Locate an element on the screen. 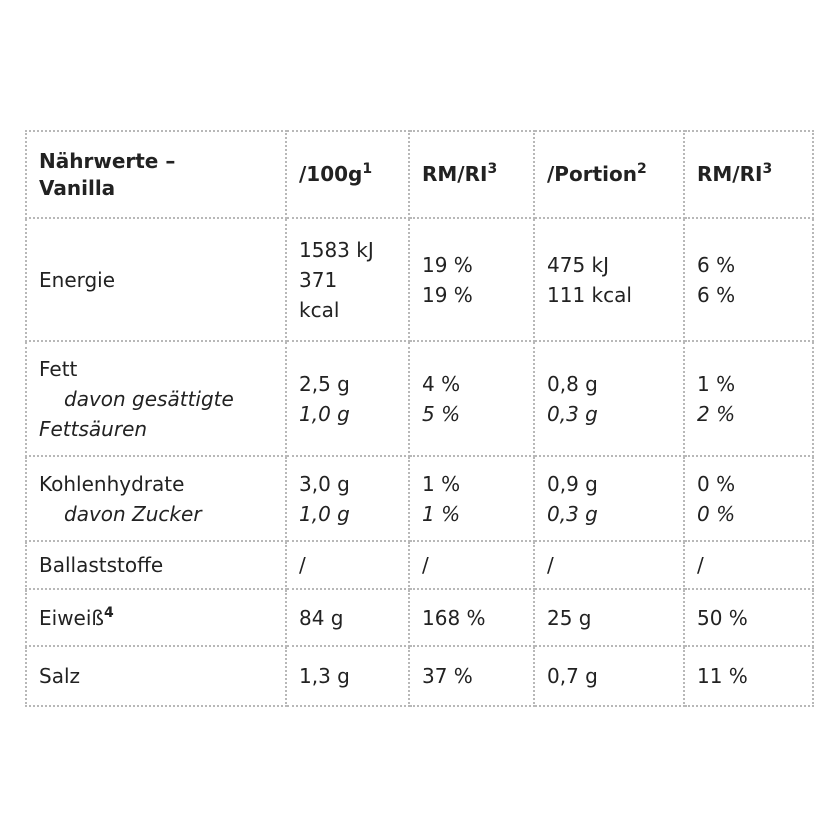 This screenshot has width=840, height=840. cell-text: Nährwerte – Vanilla is located at coordinates (107, 174).